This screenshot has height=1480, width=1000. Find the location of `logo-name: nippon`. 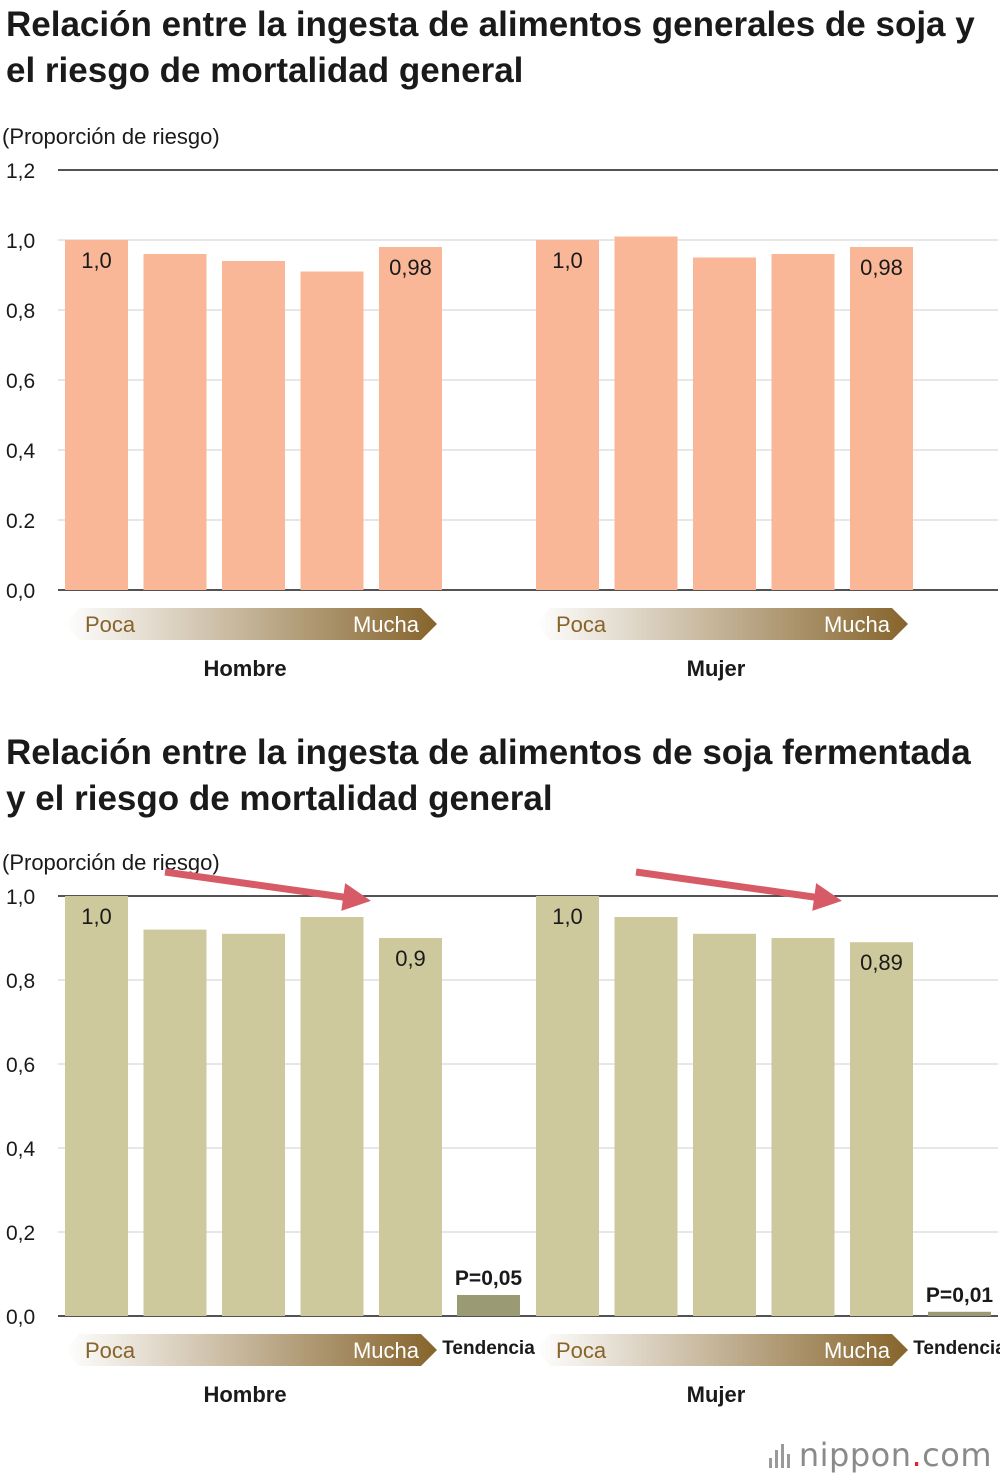

logo-name: nippon is located at coordinates (855, 1455).